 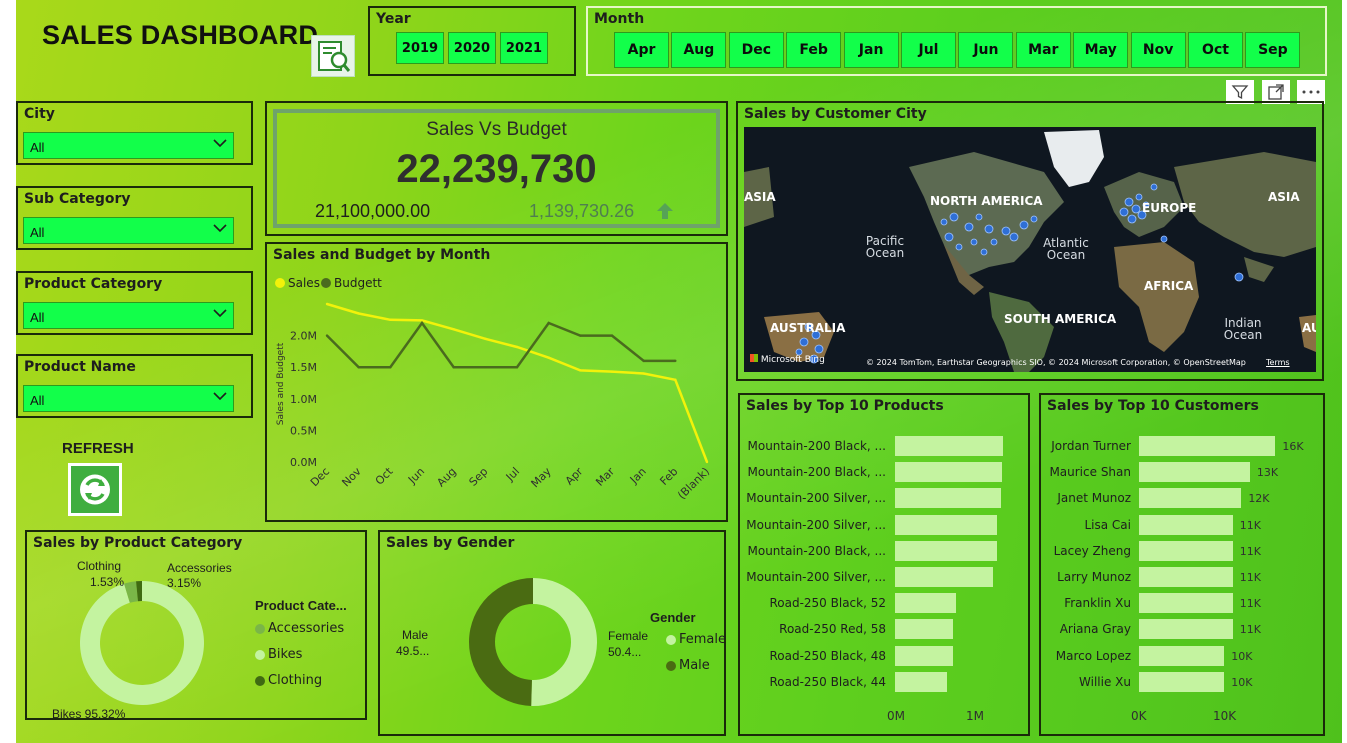 What do you see at coordinates (128, 315) in the screenshot?
I see `product-category-dropdown: All` at bounding box center [128, 315].